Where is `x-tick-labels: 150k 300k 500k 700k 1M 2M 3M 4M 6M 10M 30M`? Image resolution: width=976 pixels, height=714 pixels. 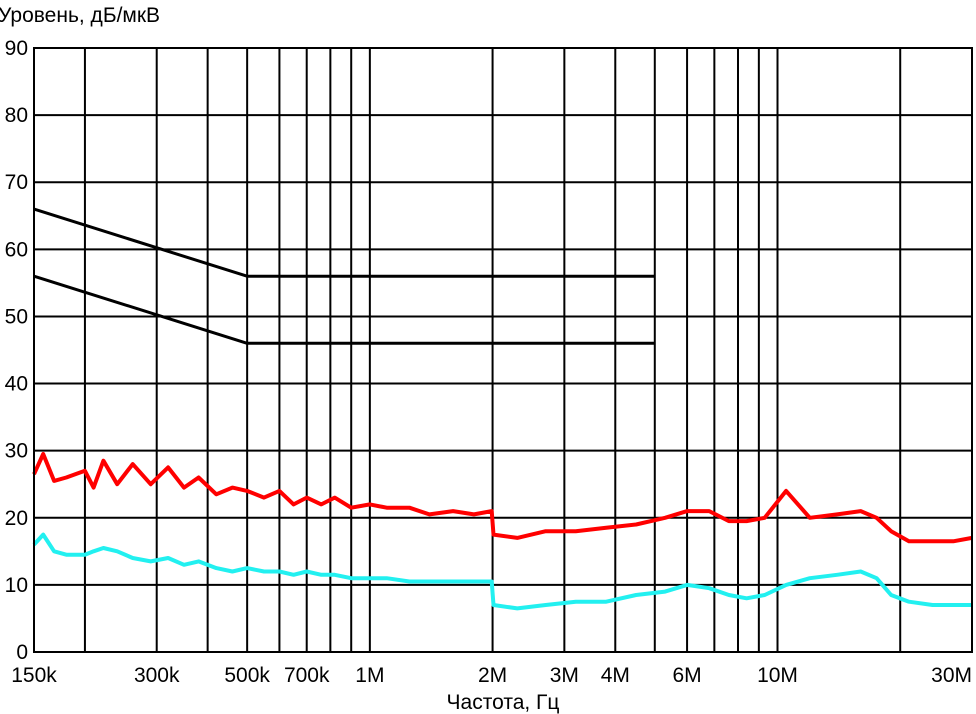 x-tick-labels: 150k 300k 500k 700k 1M 2M 3M 4M 6M 10M 30M is located at coordinates (491, 675).